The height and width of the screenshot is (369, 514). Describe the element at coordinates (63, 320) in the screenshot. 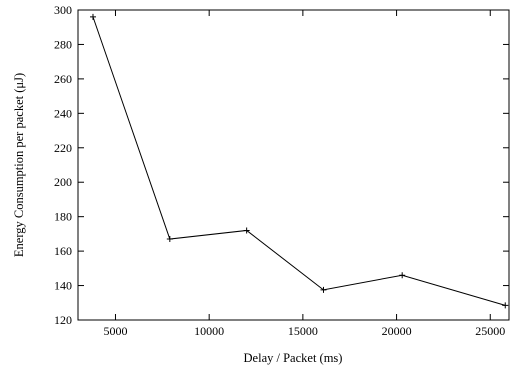

I see `y-tick-label: 120` at that location.